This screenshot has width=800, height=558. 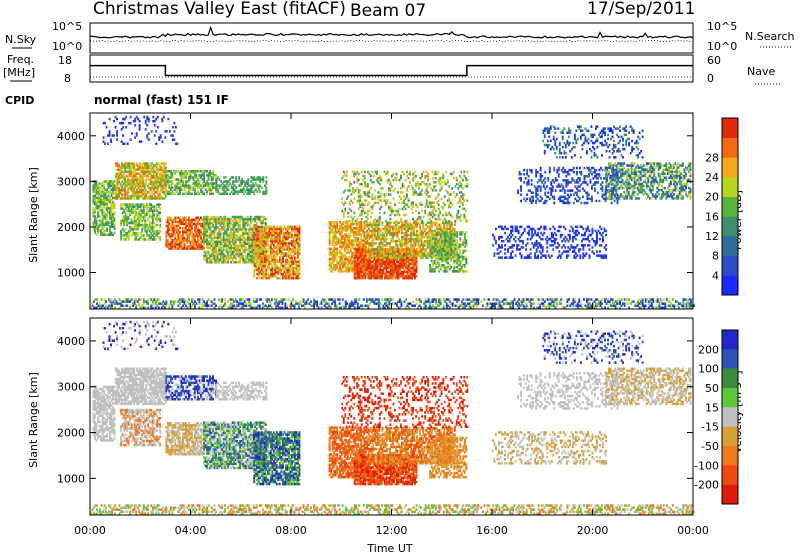 What do you see at coordinates (391, 33) in the screenshot?
I see `nsky-series-line` at bounding box center [391, 33].